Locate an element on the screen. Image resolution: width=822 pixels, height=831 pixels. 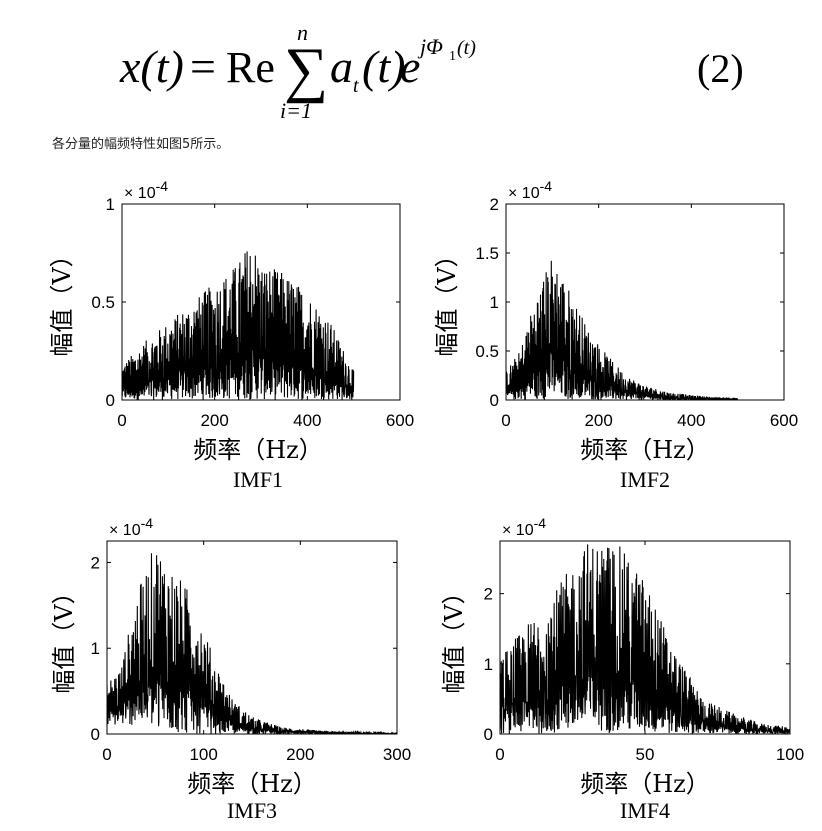
y-tick-label: 1.5 is located at coordinates (487, 253).